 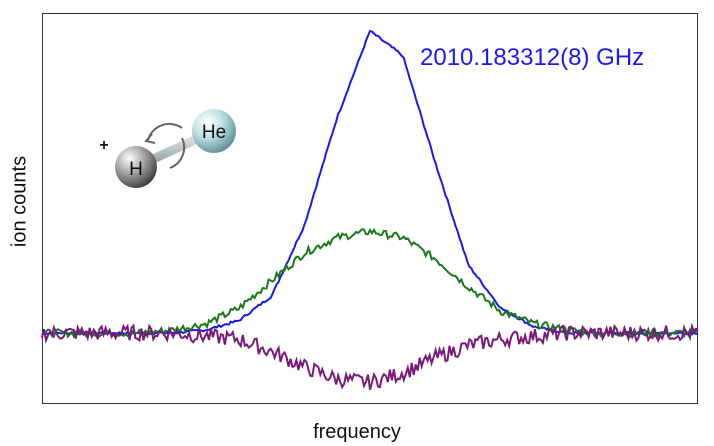 I want to click on frequency-annotation: 2010.183312(8) GHz, so click(x=532, y=57).